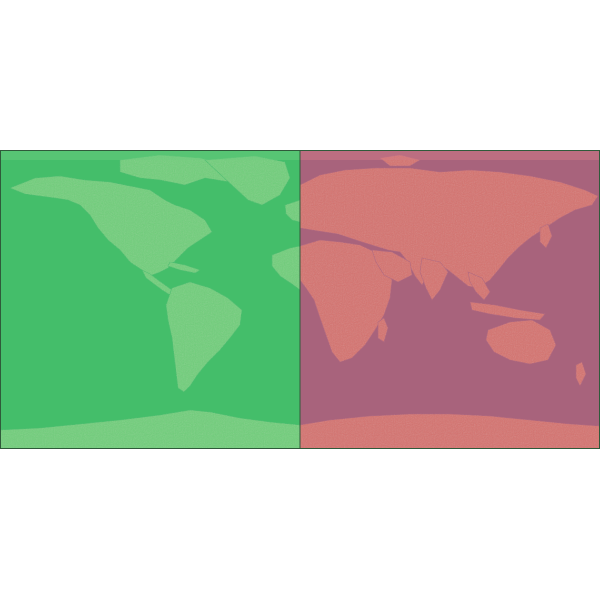 Image resolution: width=600 pixels, height=600 pixels. Describe the element at coordinates (434, 279) in the screenshot. I see `indian-subcontinent` at that location.